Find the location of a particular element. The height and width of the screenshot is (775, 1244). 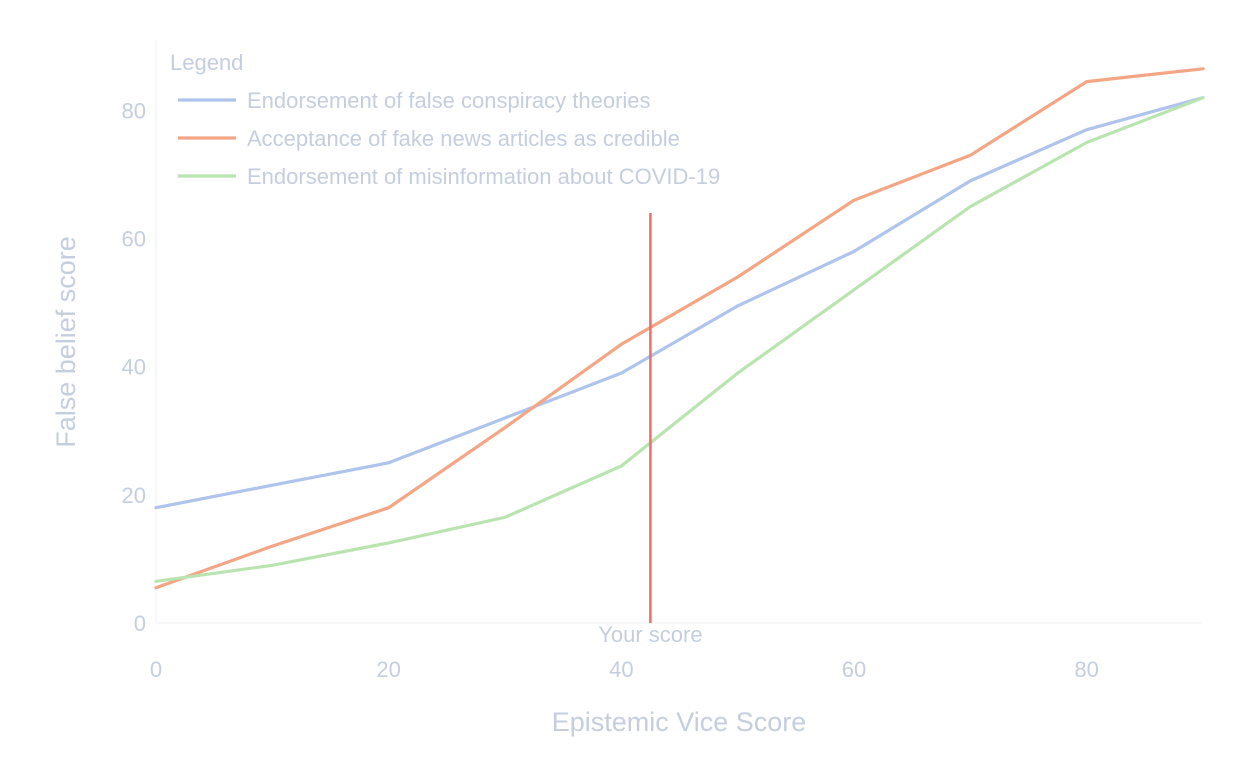

x-tick-label: 60 is located at coordinates (854, 669).